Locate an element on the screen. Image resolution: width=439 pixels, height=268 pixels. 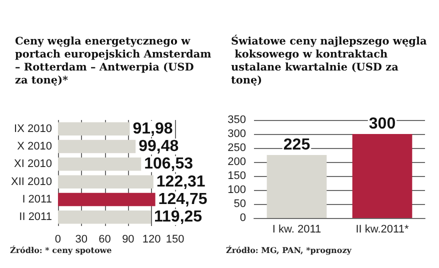
chart-title: Światowe ceny najlepszego węgla koksowego w kontraktach ustalane kwartalnie (USD za tonę) is located at coordinates (329, 60).